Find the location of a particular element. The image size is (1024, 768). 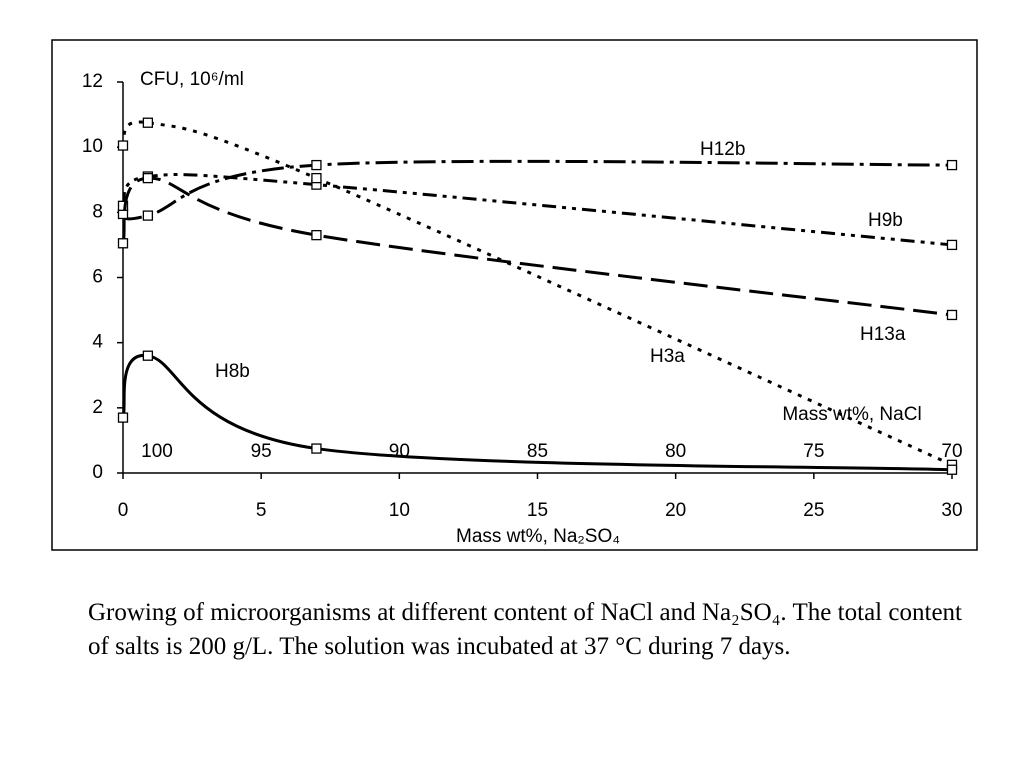

series-label: H13a is located at coordinates (883, 334).